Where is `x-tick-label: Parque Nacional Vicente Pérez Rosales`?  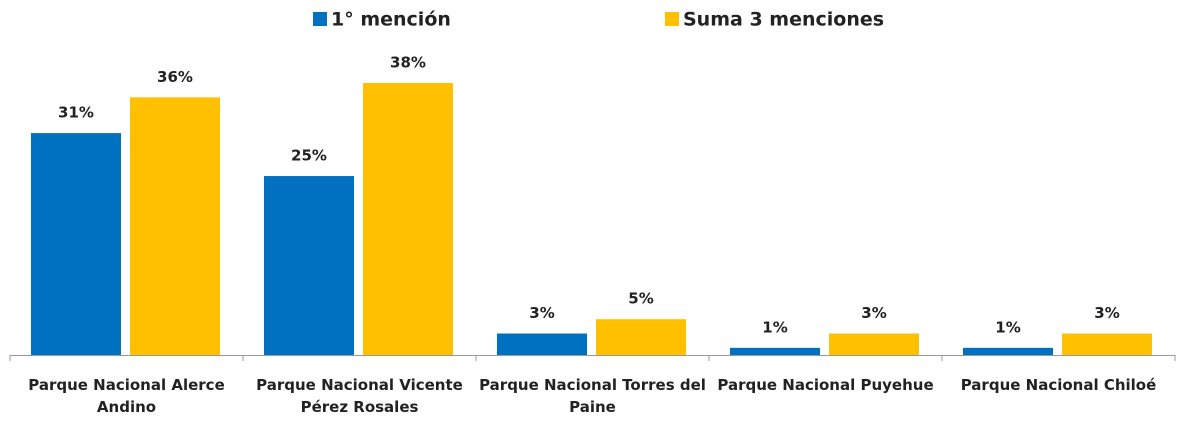 x-tick-label: Parque Nacional Vicente Pérez Rosales is located at coordinates (359, 396).